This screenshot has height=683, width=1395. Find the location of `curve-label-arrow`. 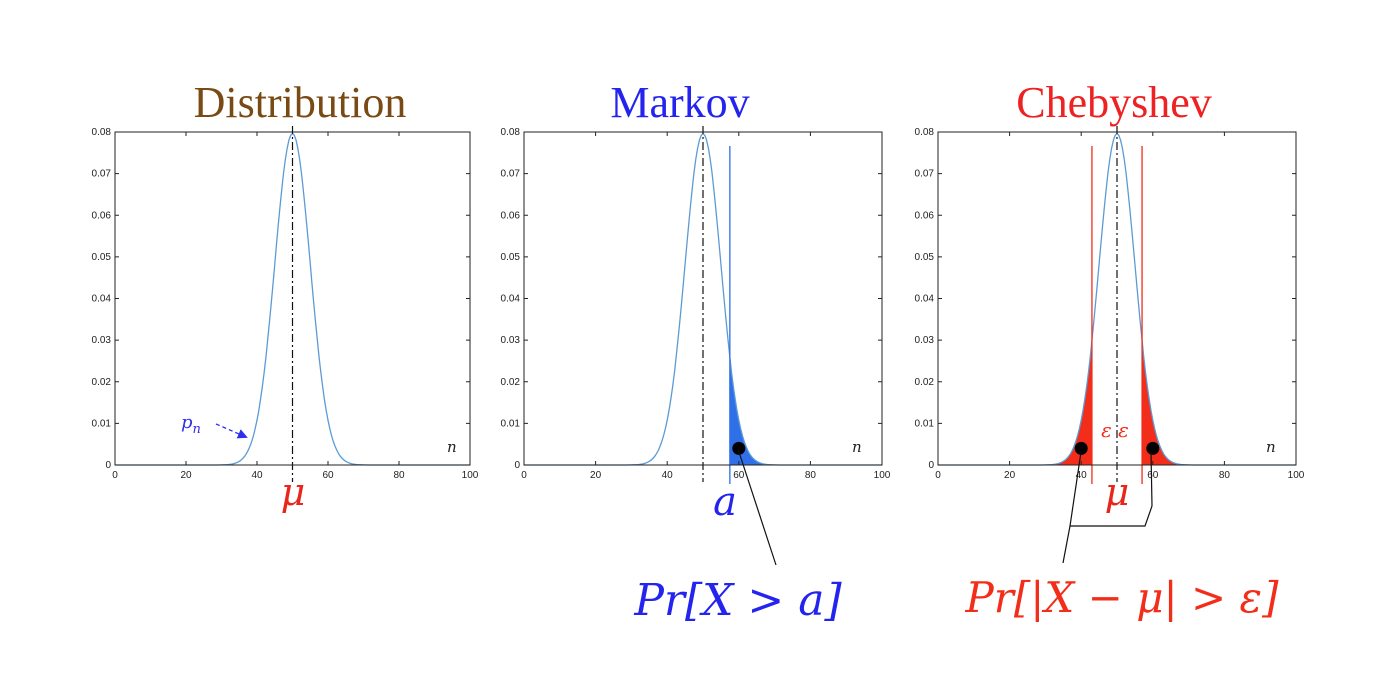

curve-label-arrow is located at coordinates (231, 431).